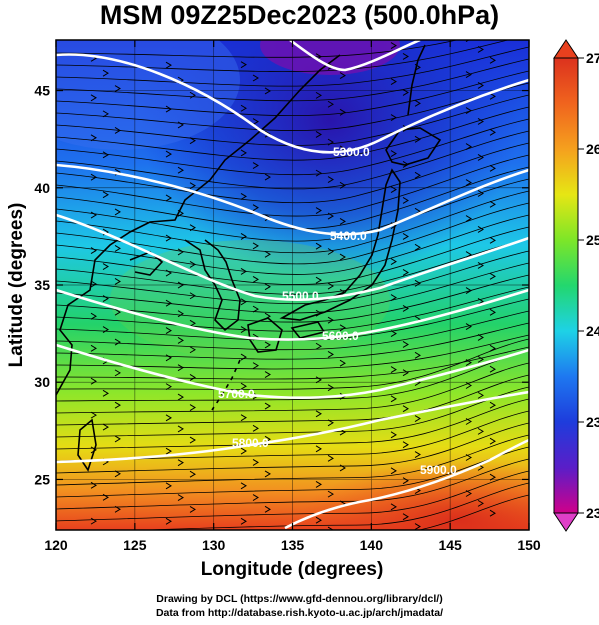  Describe the element at coordinates (250, 443) in the screenshot. I see `contour-label: 5800.0` at that location.